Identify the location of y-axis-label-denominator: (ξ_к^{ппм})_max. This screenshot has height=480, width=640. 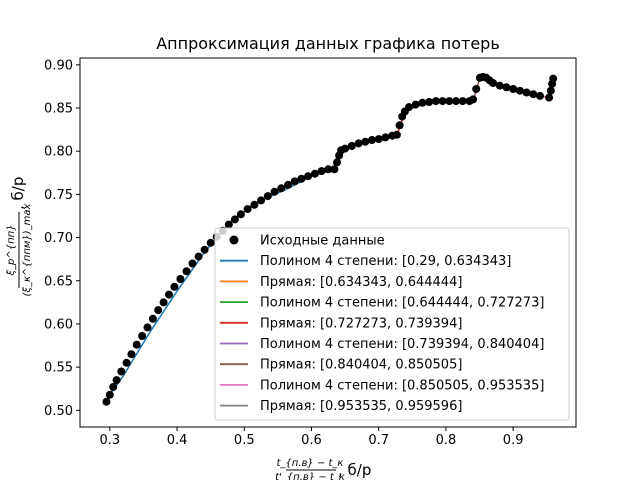
(27, 249).